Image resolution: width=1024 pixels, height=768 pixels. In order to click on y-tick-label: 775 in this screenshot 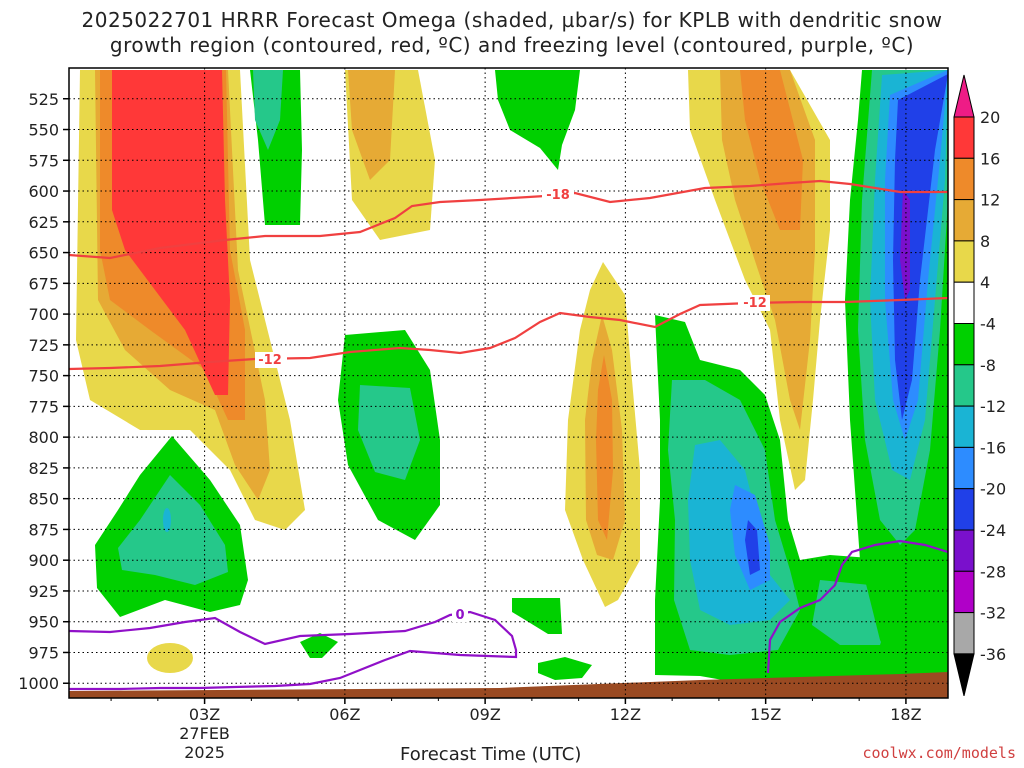, I will do `click(43, 406)`.